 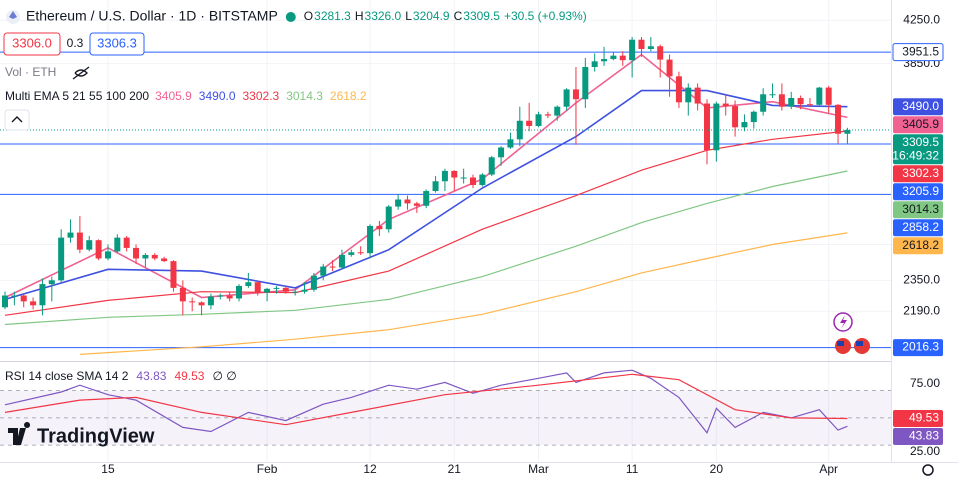 I want to click on x-tick-label: Apr, so click(x=828, y=469).